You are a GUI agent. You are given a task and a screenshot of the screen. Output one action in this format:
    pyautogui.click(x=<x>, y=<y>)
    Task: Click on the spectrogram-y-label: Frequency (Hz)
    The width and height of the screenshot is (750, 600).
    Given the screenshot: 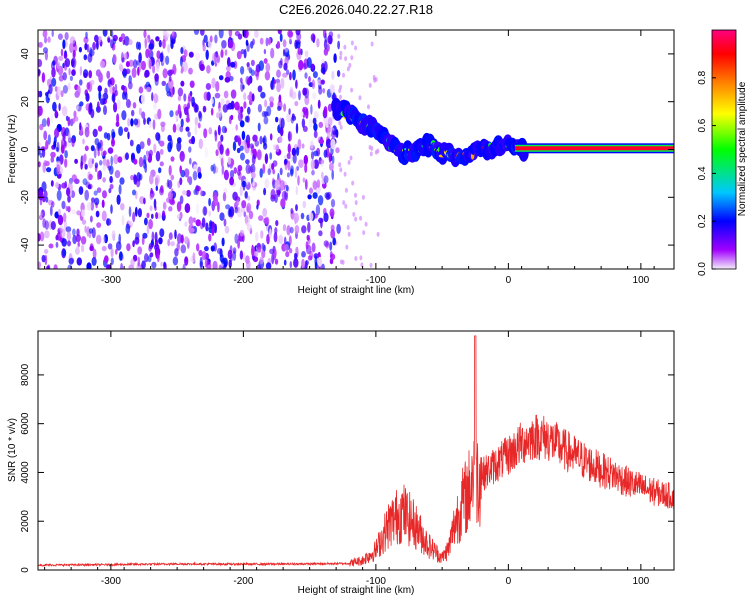 What is the action you would take?
    pyautogui.click(x=12, y=149)
    